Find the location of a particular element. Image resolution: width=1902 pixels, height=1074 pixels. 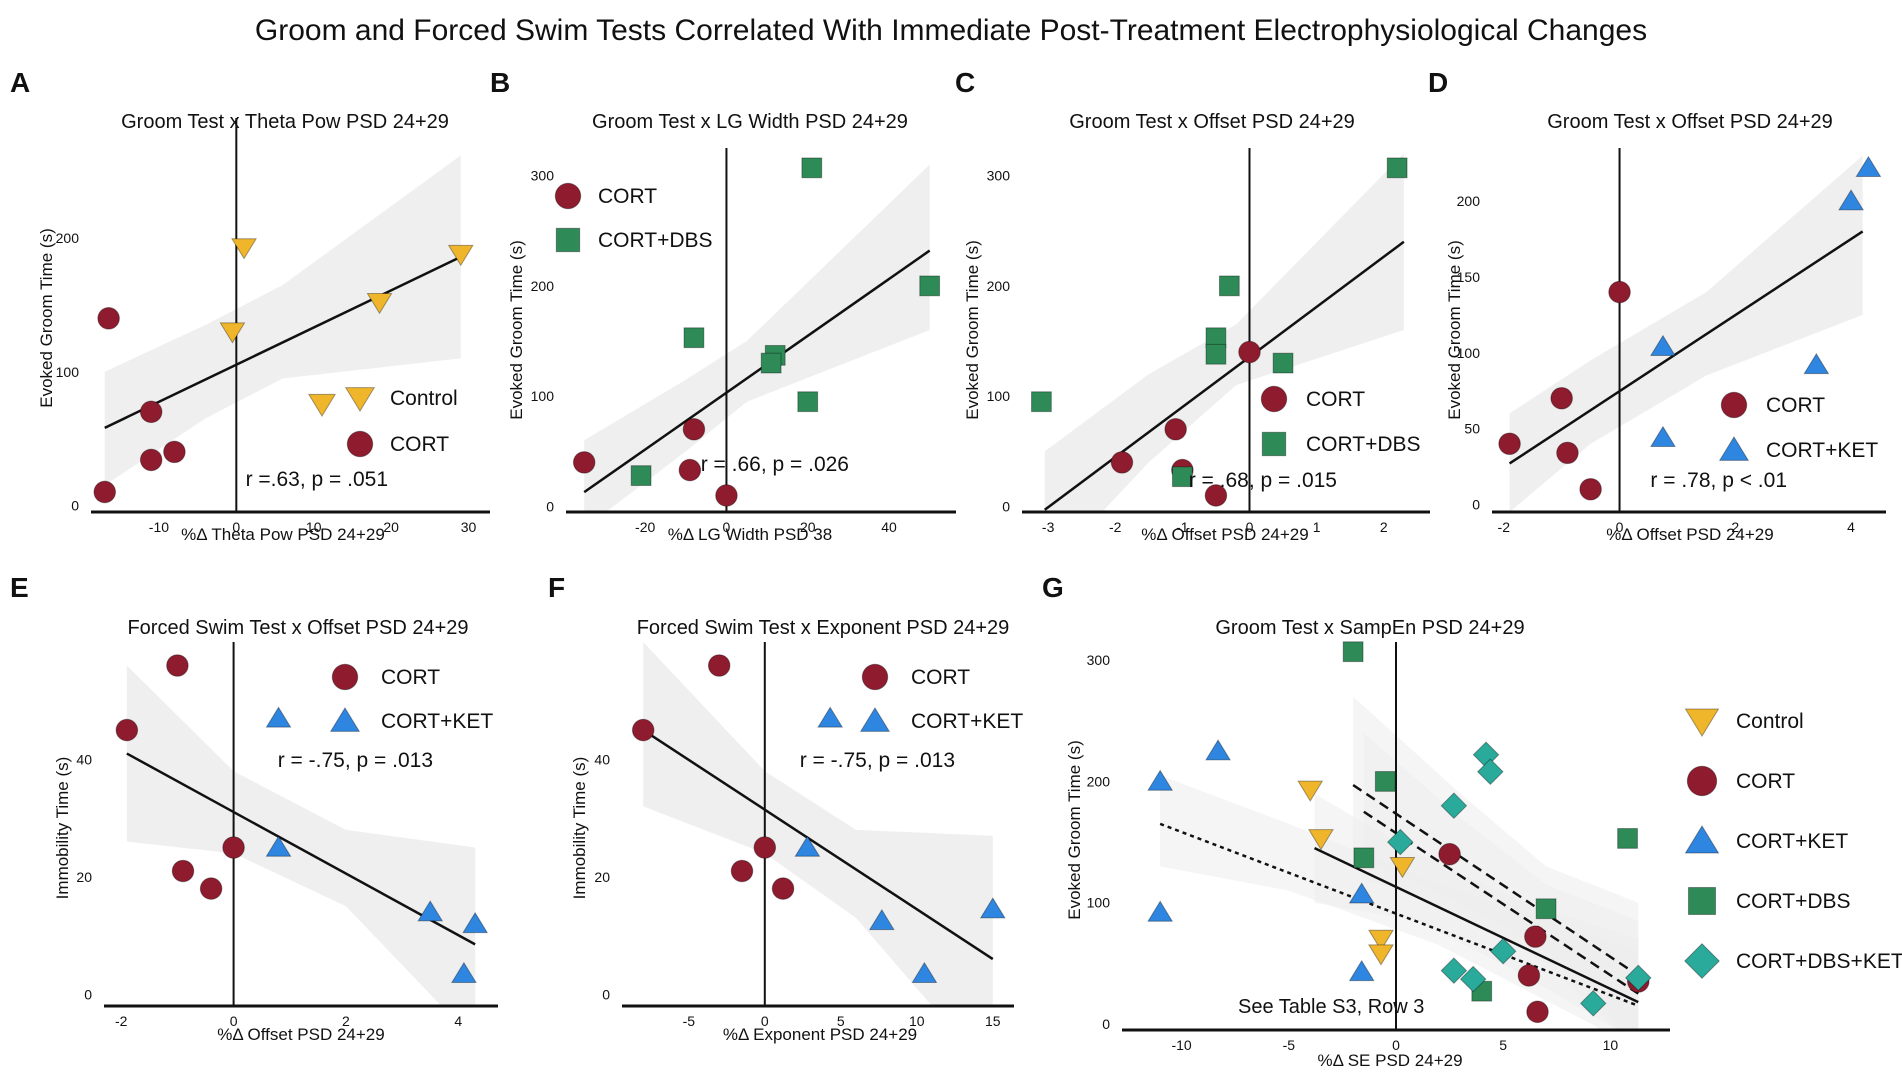

y-axis-label: Immobility Time (s) is located at coordinates (62, 828).